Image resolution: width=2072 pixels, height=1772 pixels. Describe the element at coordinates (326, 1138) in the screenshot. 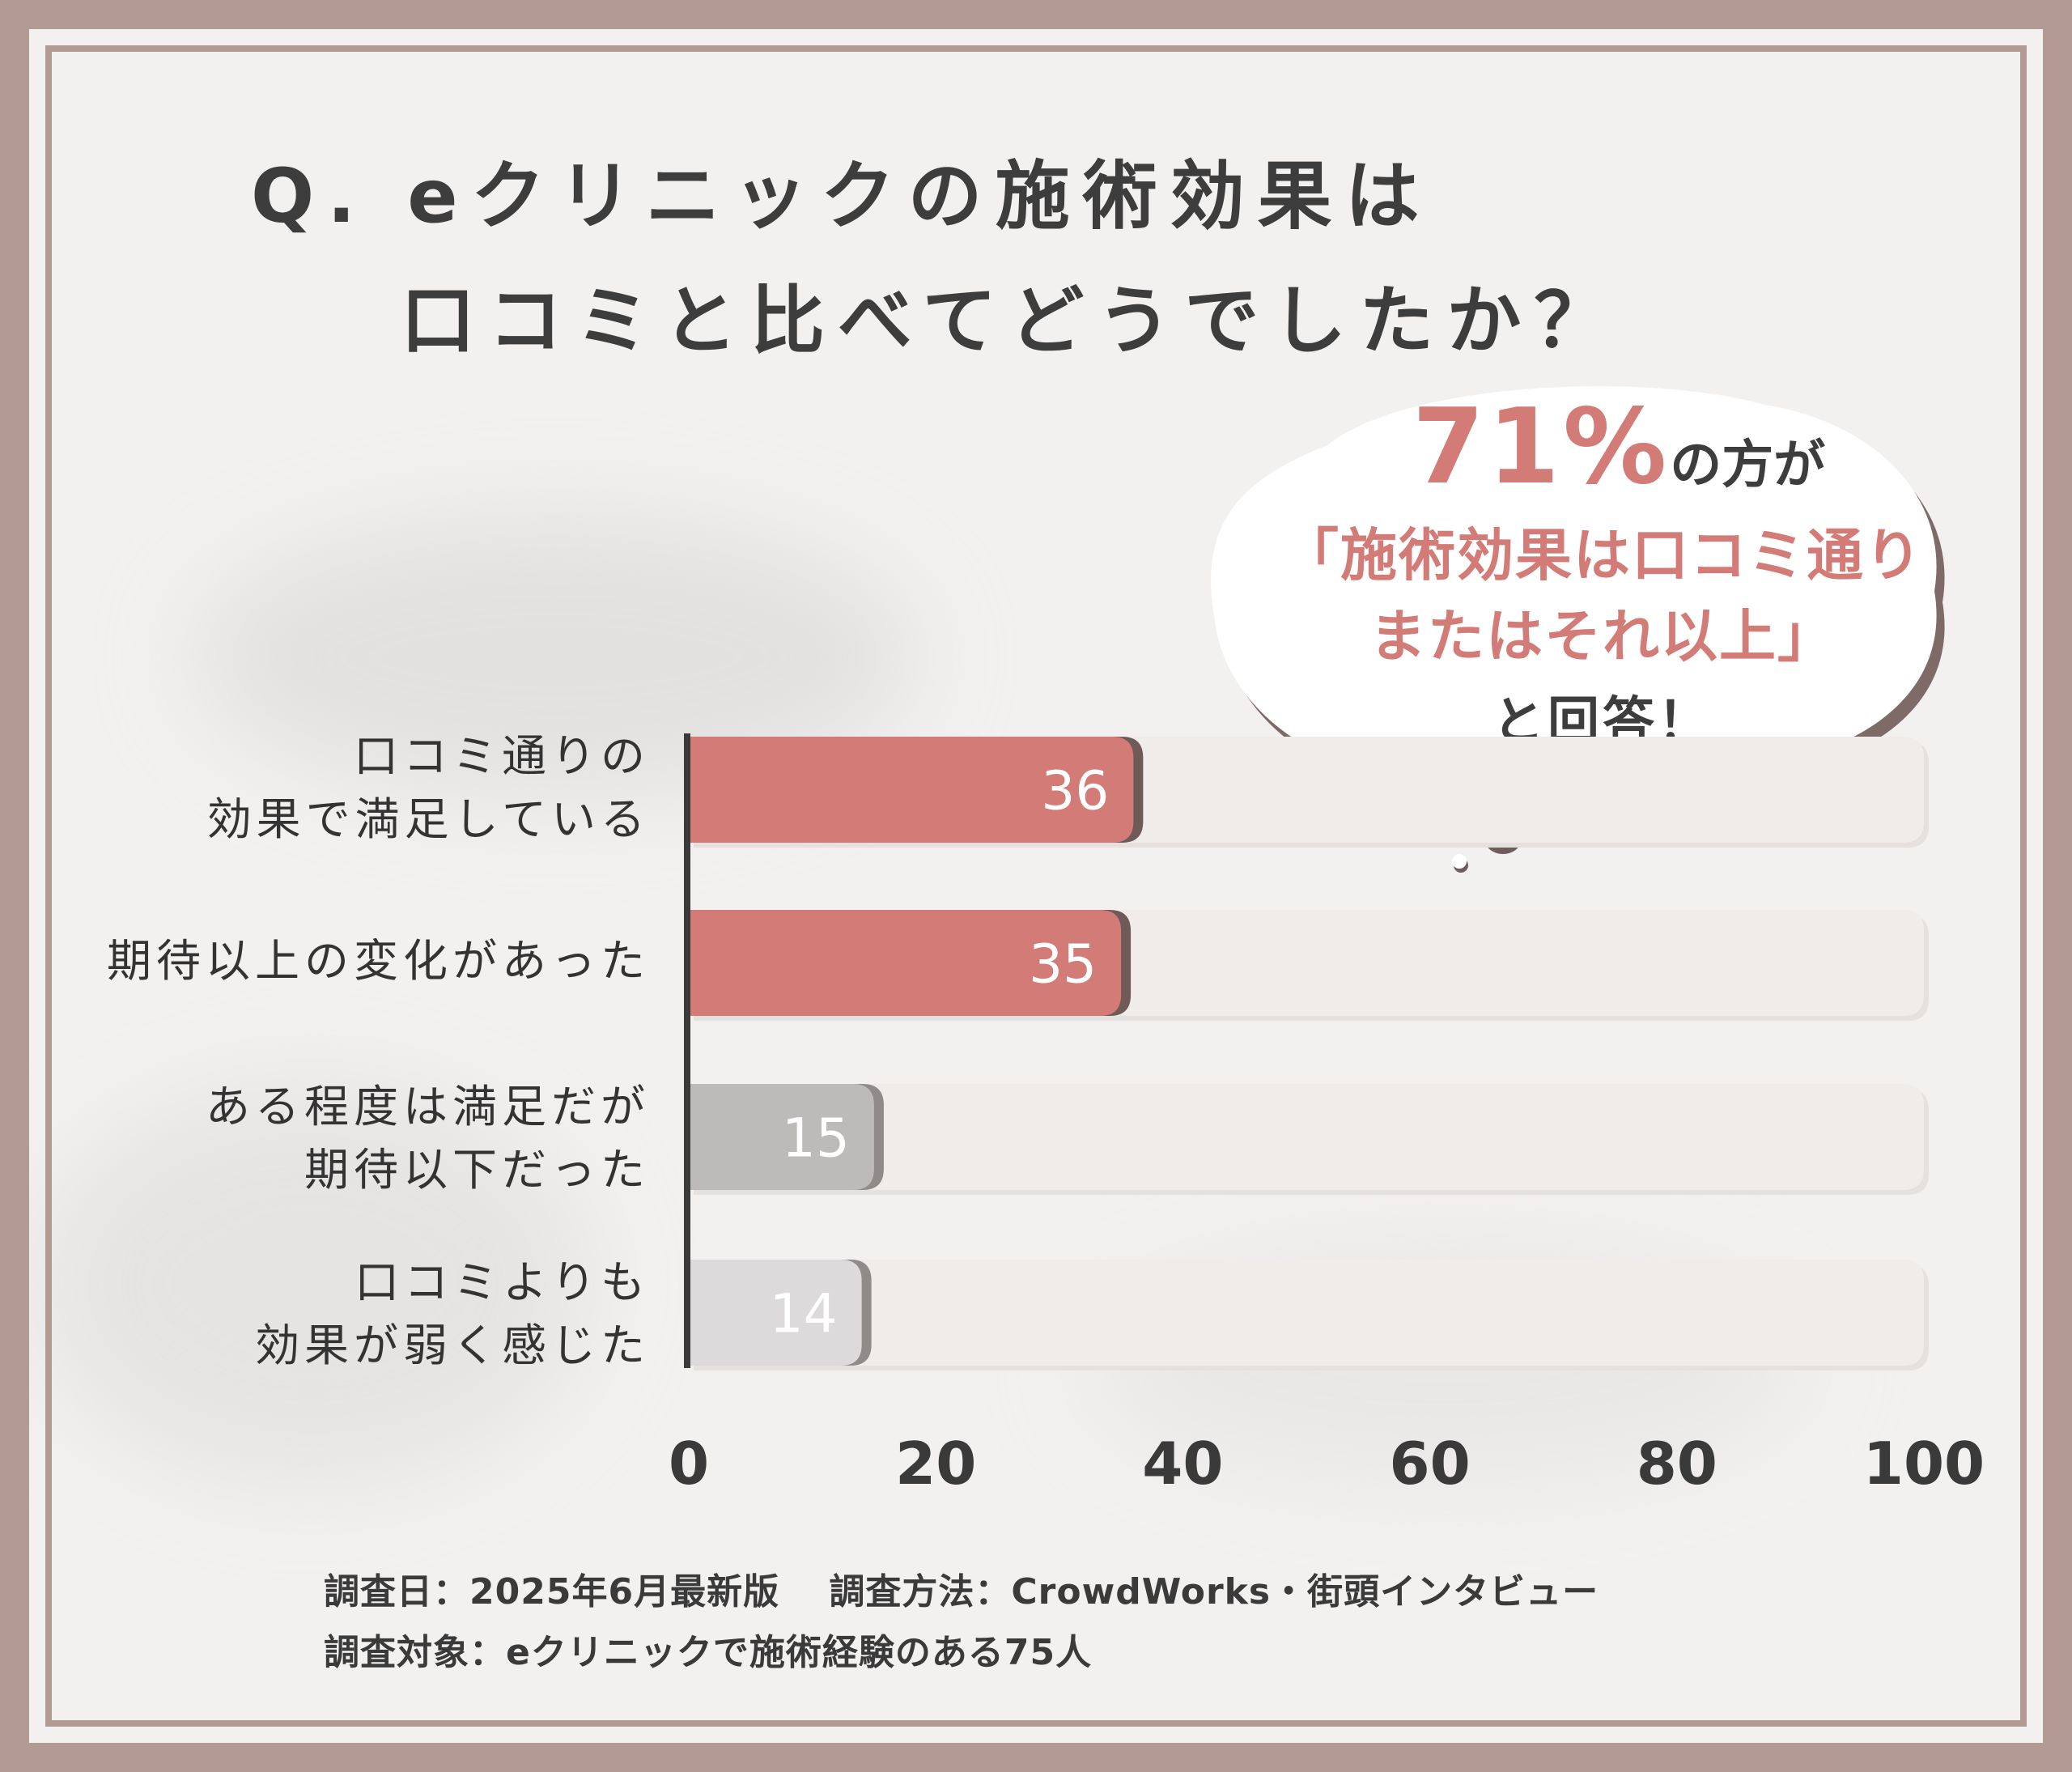

I see `category-label: ある程度は満足だが 期待以下だった` at that location.